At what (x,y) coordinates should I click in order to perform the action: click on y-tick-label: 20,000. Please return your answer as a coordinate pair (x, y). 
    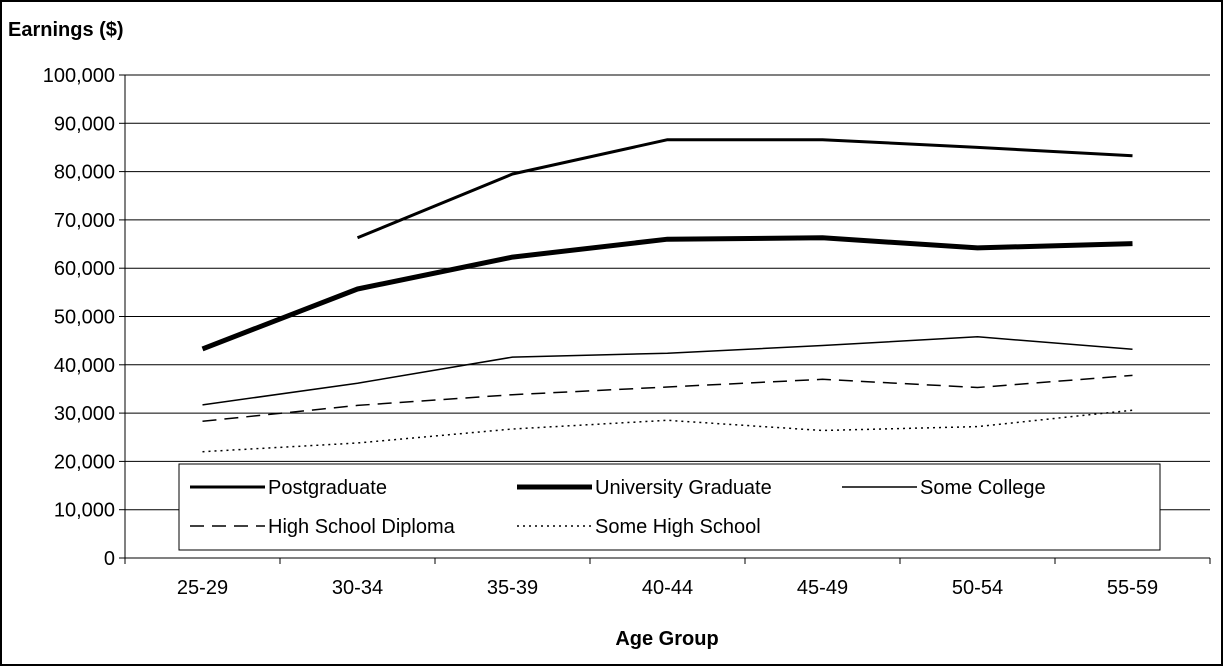
    Looking at the image, I should click on (84, 462).